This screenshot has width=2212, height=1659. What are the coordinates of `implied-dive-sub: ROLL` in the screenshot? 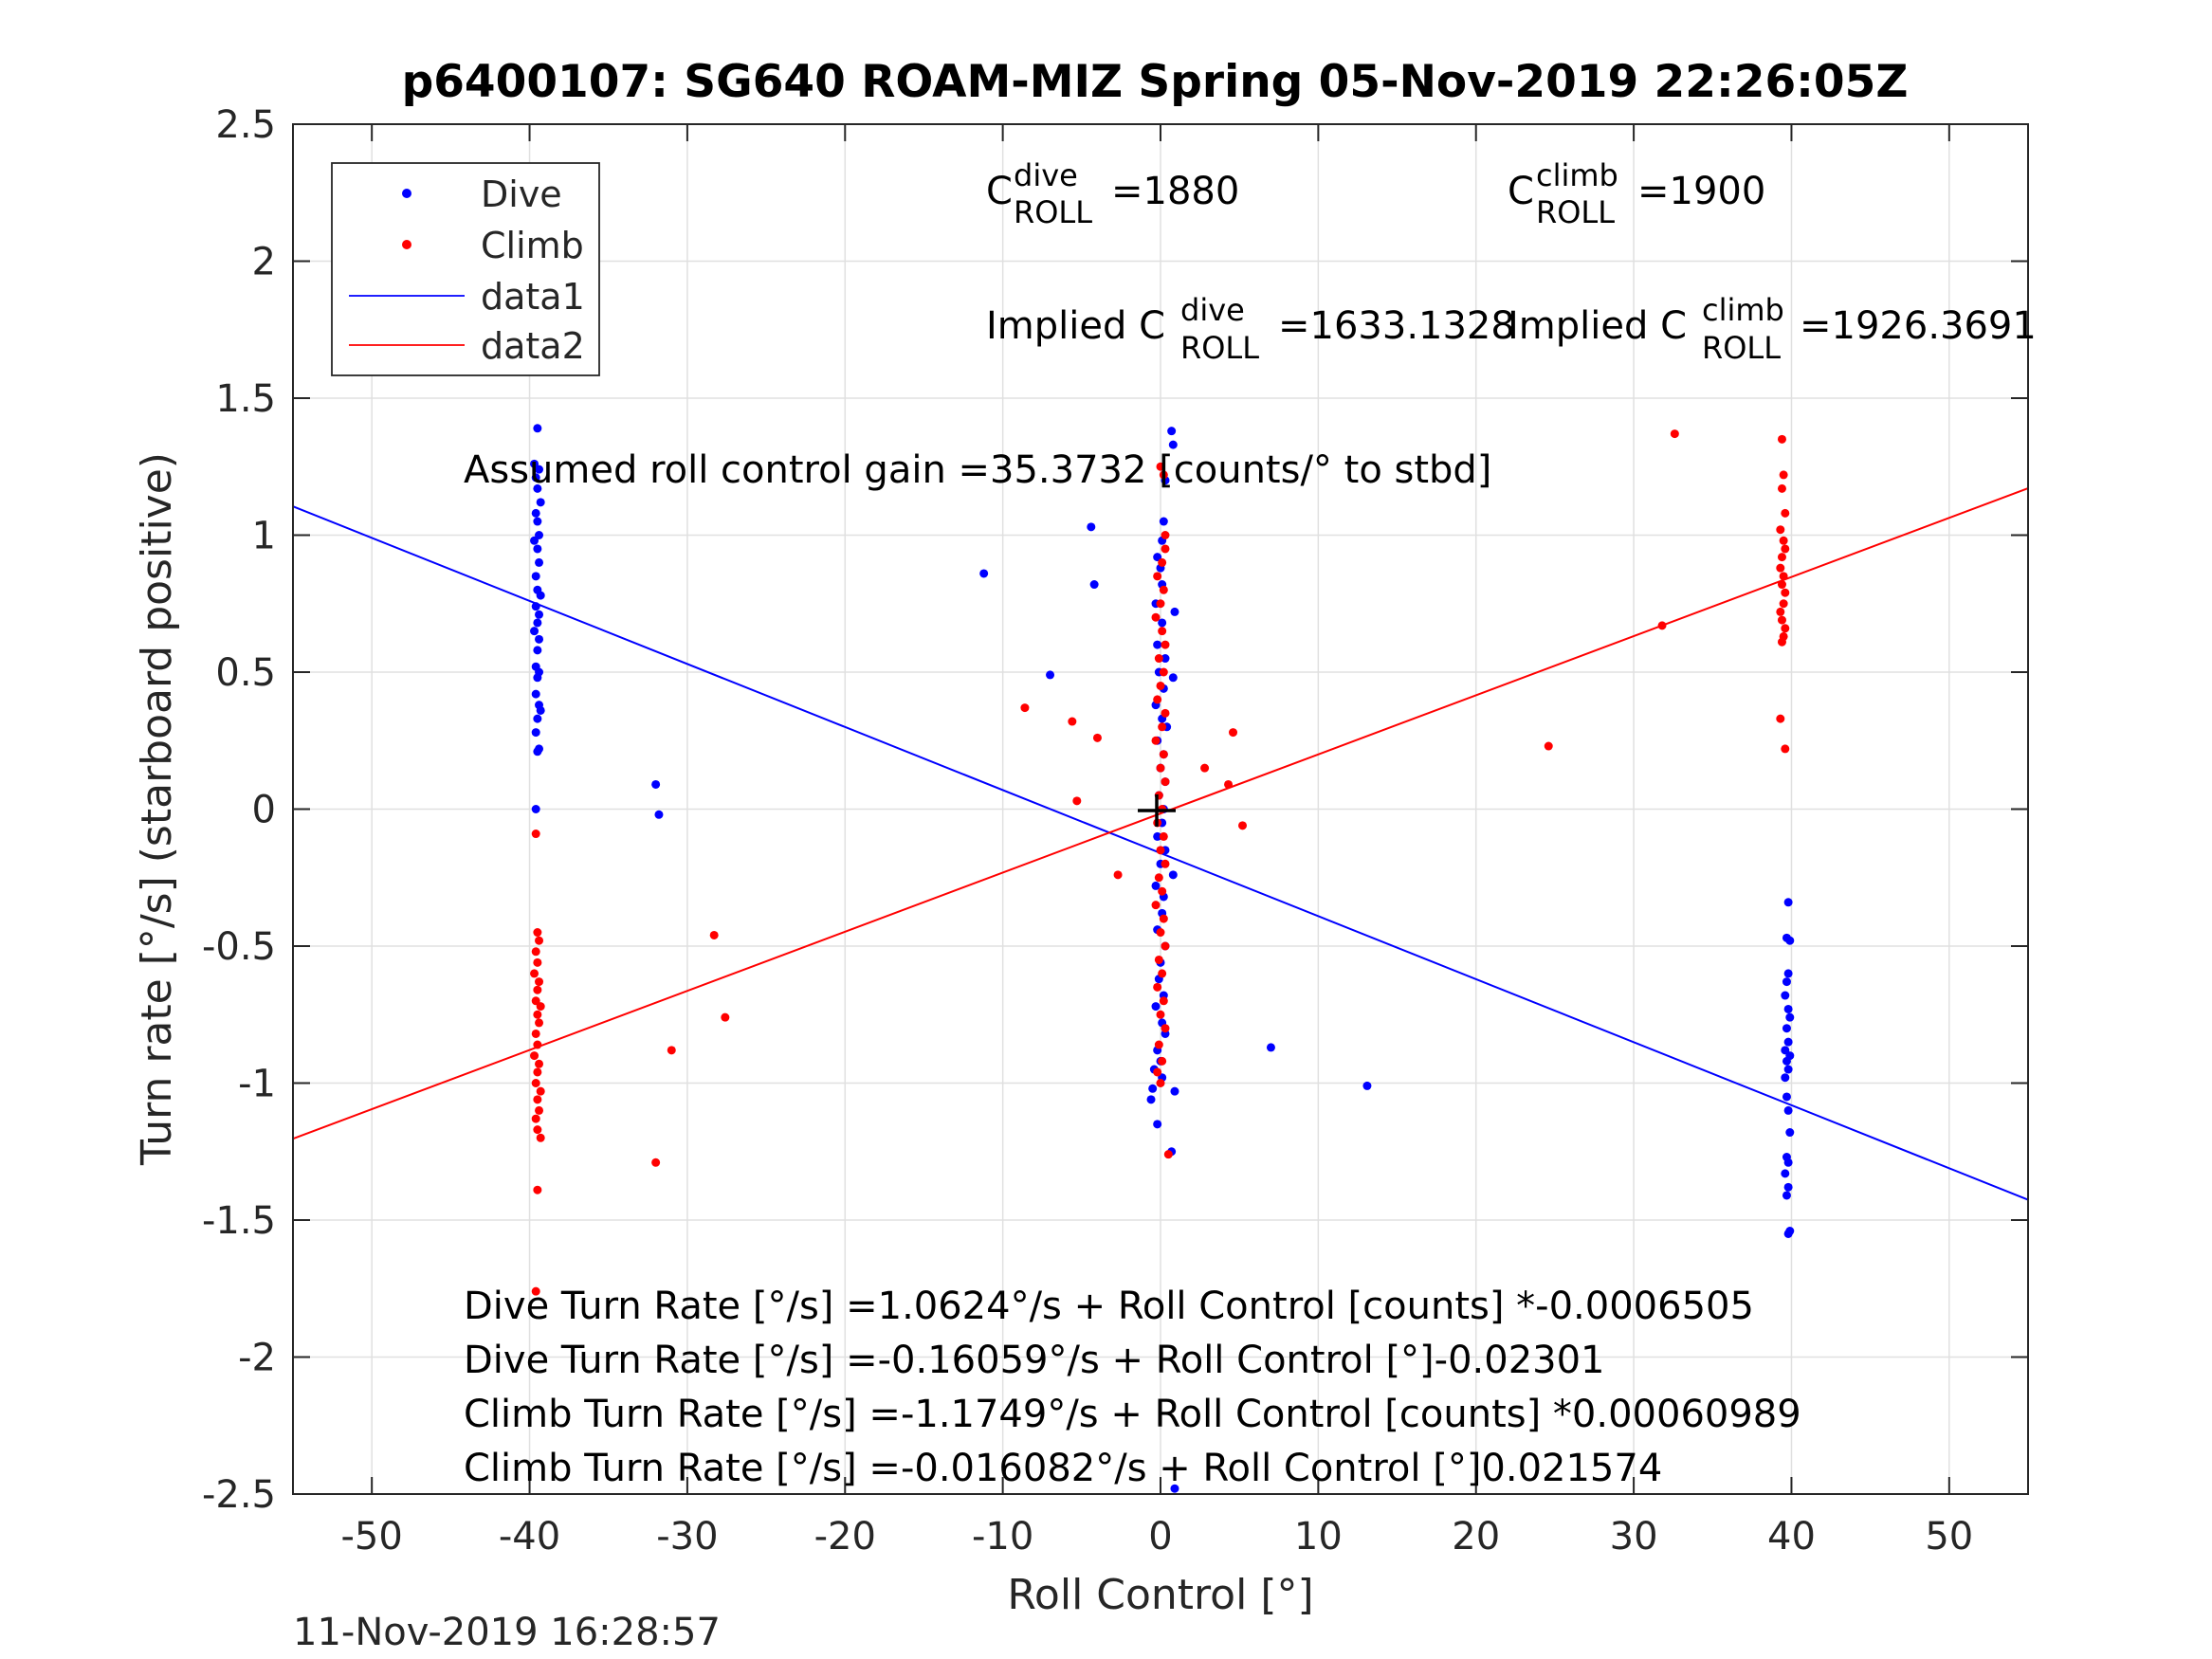 It's located at (1219, 348).